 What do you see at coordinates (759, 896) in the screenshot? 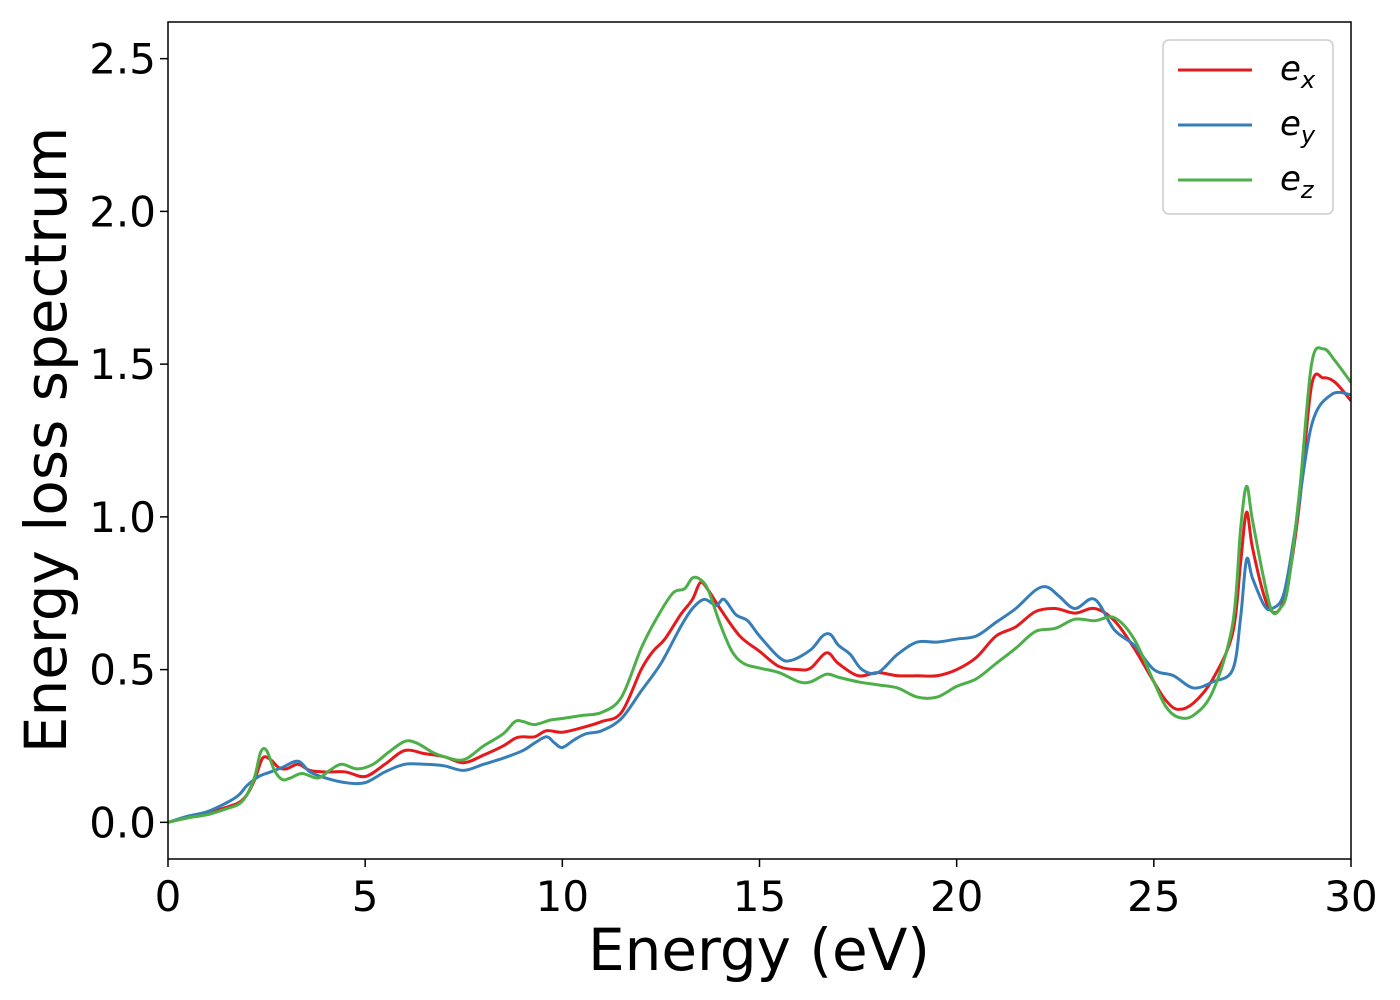
I see `x-tick-label: 15` at bounding box center [759, 896].